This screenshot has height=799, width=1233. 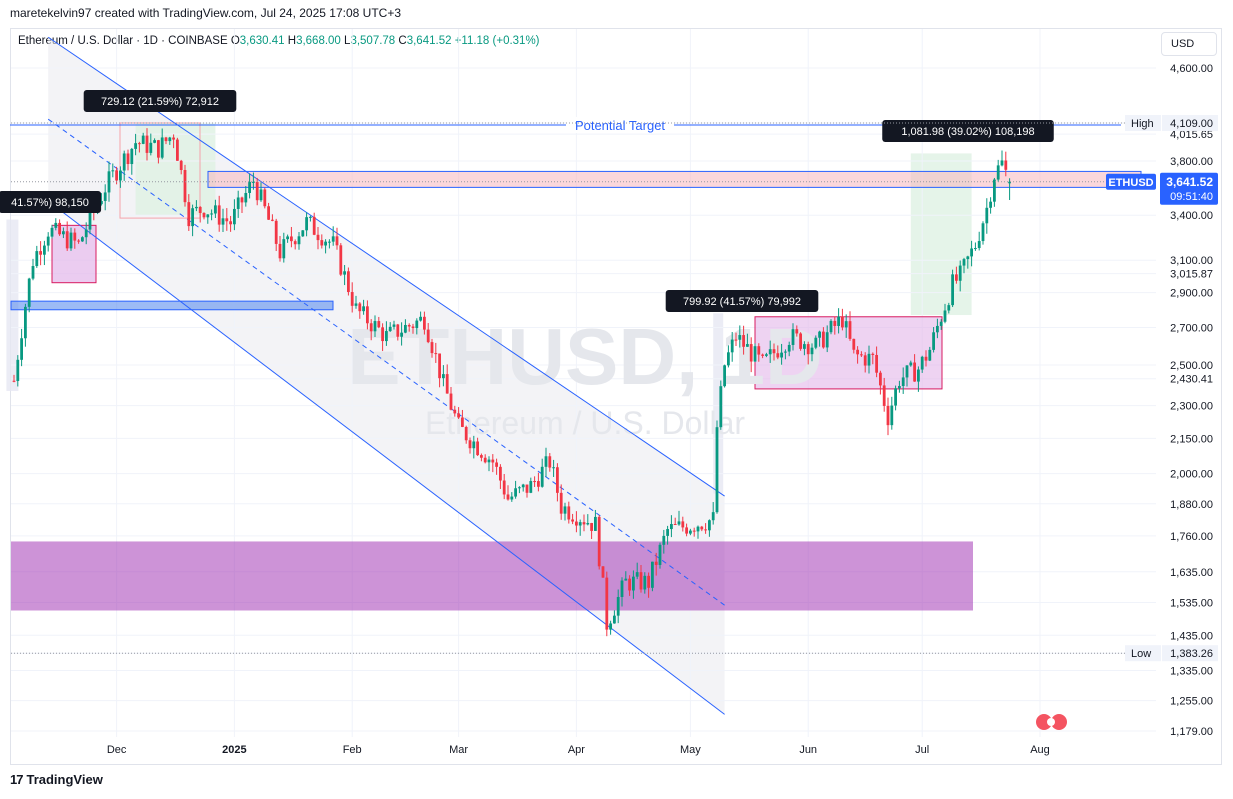 What do you see at coordinates (64, 779) in the screenshot?
I see `footer-brand-name: TradingView` at bounding box center [64, 779].